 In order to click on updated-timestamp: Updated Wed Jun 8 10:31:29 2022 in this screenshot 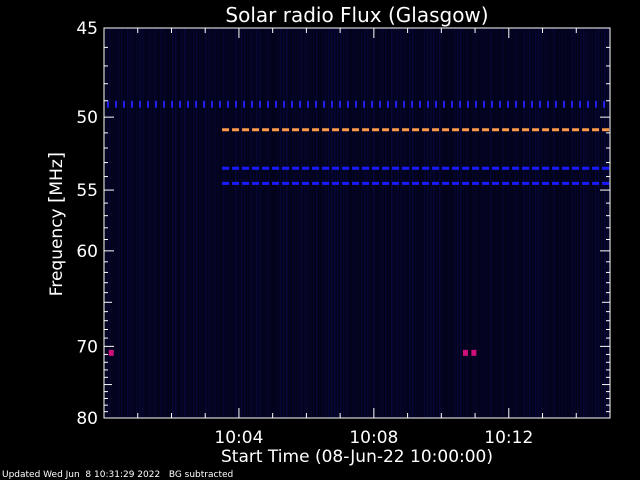, I will do `click(81, 475)`.